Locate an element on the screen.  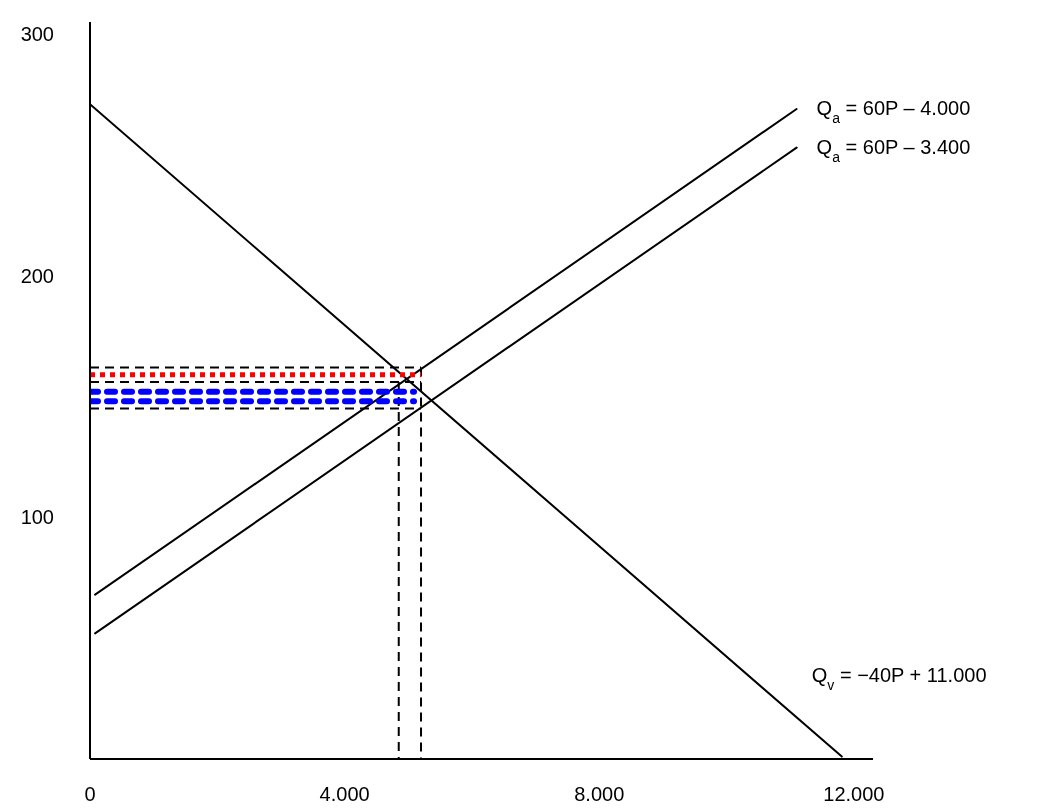
series-label: Q$_{a}$ = 60P – 3.400 is located at coordinates (893, 150).